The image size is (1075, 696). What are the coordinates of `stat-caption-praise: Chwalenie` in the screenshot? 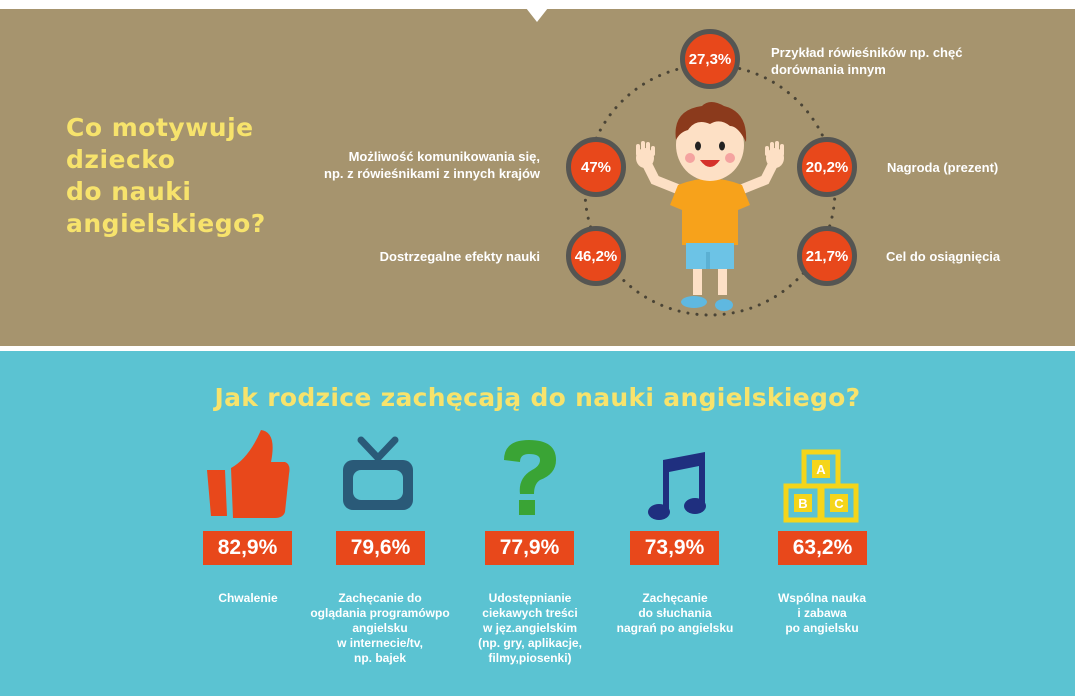 It's located at (248, 598).